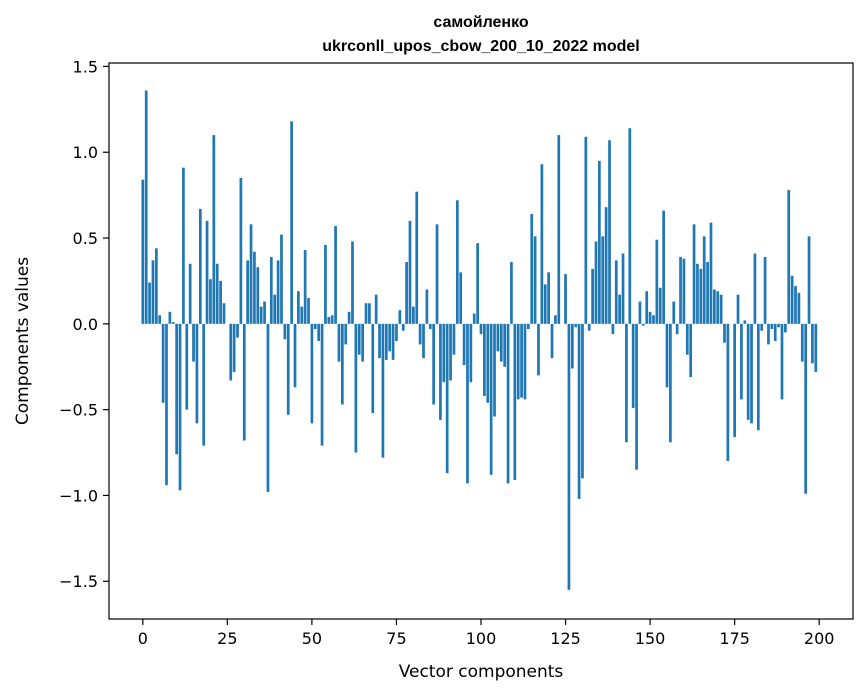 The image size is (867, 696). Describe the element at coordinates (78, 410) in the screenshot. I see `y-tick-label-2: −0.5` at that location.